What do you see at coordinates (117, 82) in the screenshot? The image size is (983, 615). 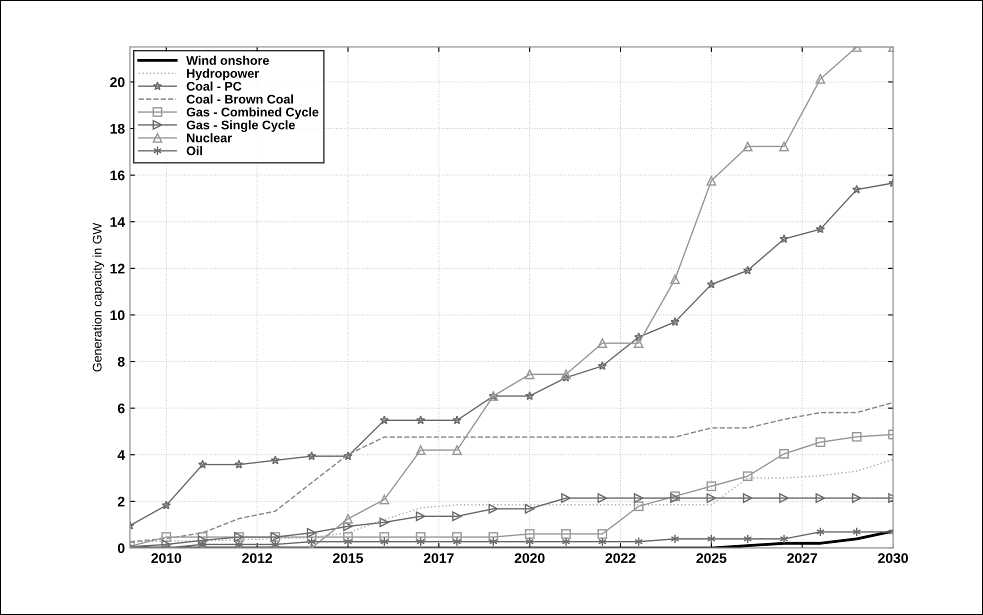 I see `y-tick-label: 20` at bounding box center [117, 82].